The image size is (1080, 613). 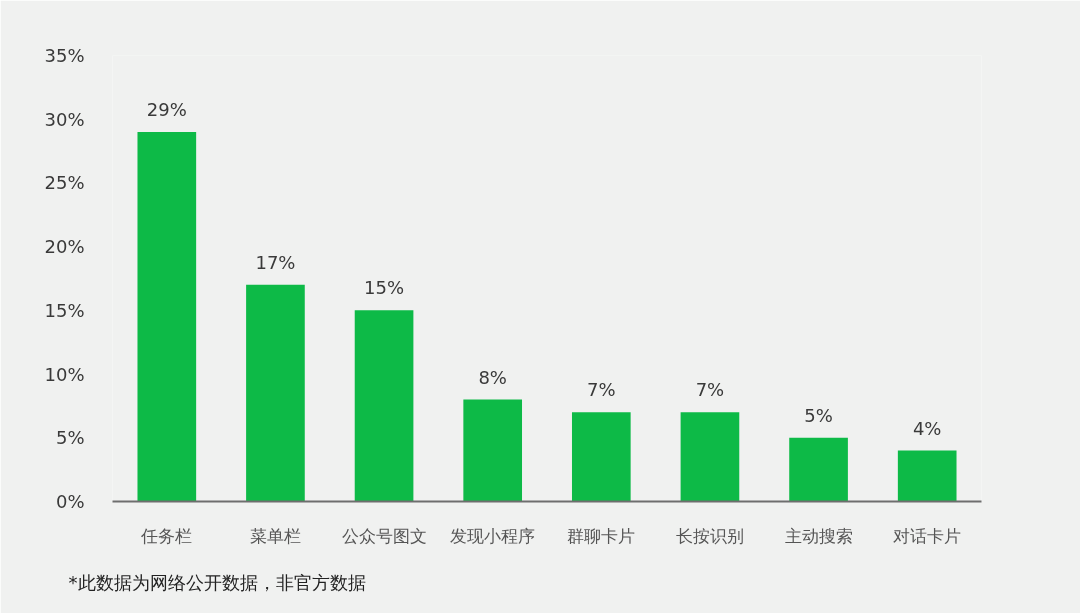 What do you see at coordinates (492, 377) in the screenshot?
I see `data-label: 8%` at bounding box center [492, 377].